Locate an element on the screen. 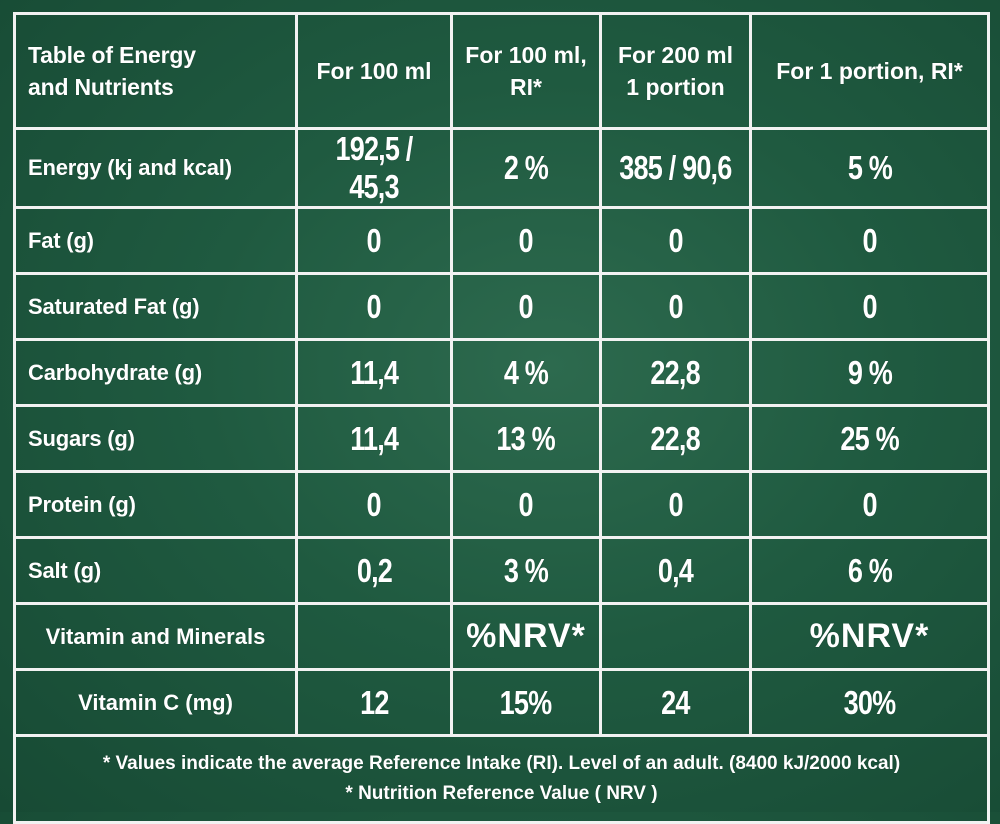  header-col-per-portion: For 200 ml 1 portion is located at coordinates (675, 71).